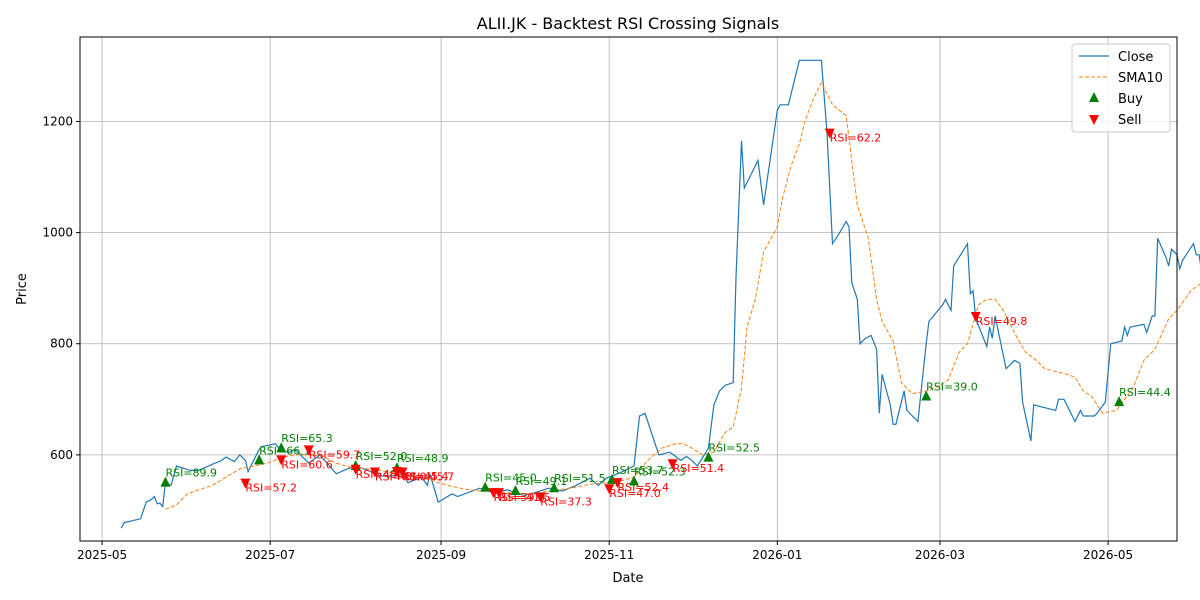  I want to click on chart-title: ALII.JK - Backtest RSI Crossing Signals, so click(628, 23).